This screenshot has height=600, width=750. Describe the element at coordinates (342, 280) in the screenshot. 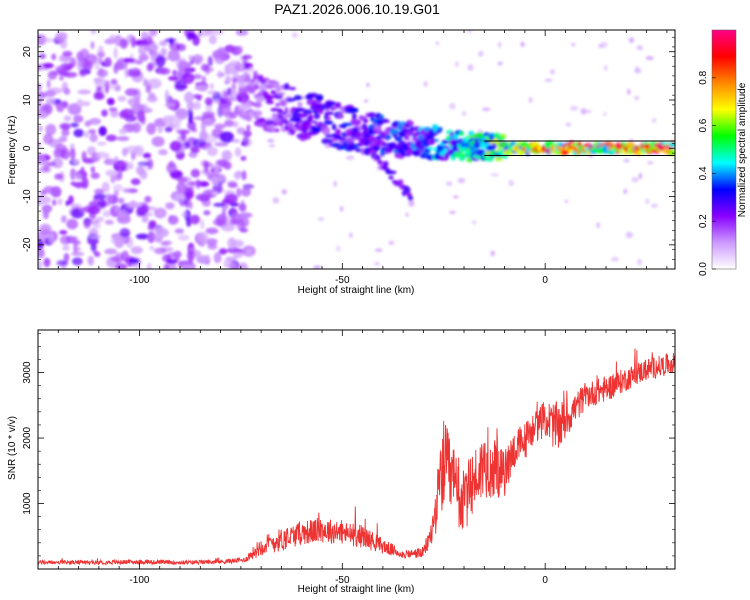

I see `x-tick-label: -50` at that location.